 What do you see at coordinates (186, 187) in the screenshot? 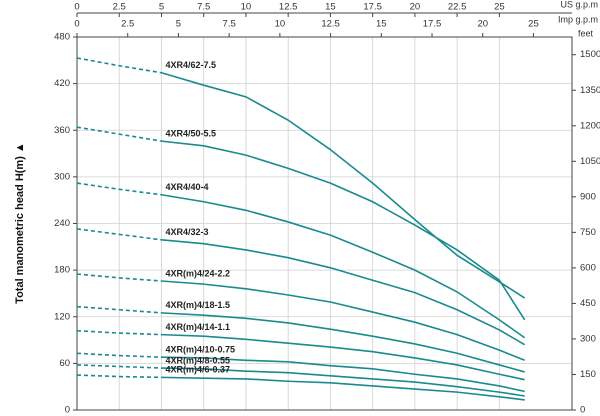
I see `series-label: 4XR4/40-4` at bounding box center [186, 187].